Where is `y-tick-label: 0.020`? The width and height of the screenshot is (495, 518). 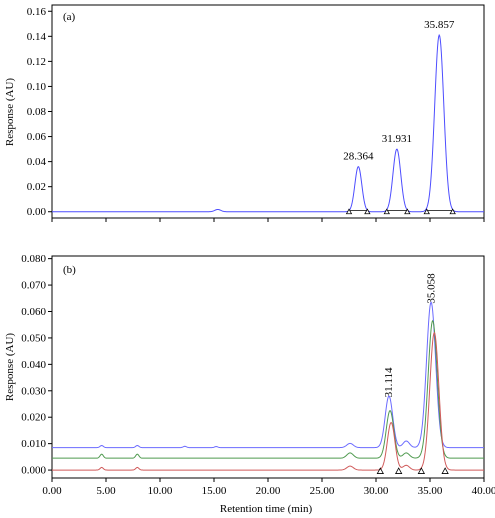 y-tick-label: 0.020 is located at coordinates (33, 418).